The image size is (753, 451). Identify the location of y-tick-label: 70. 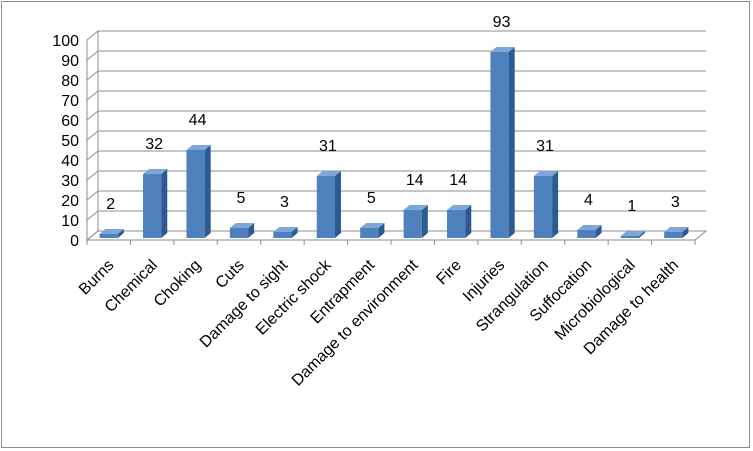
(70, 101).